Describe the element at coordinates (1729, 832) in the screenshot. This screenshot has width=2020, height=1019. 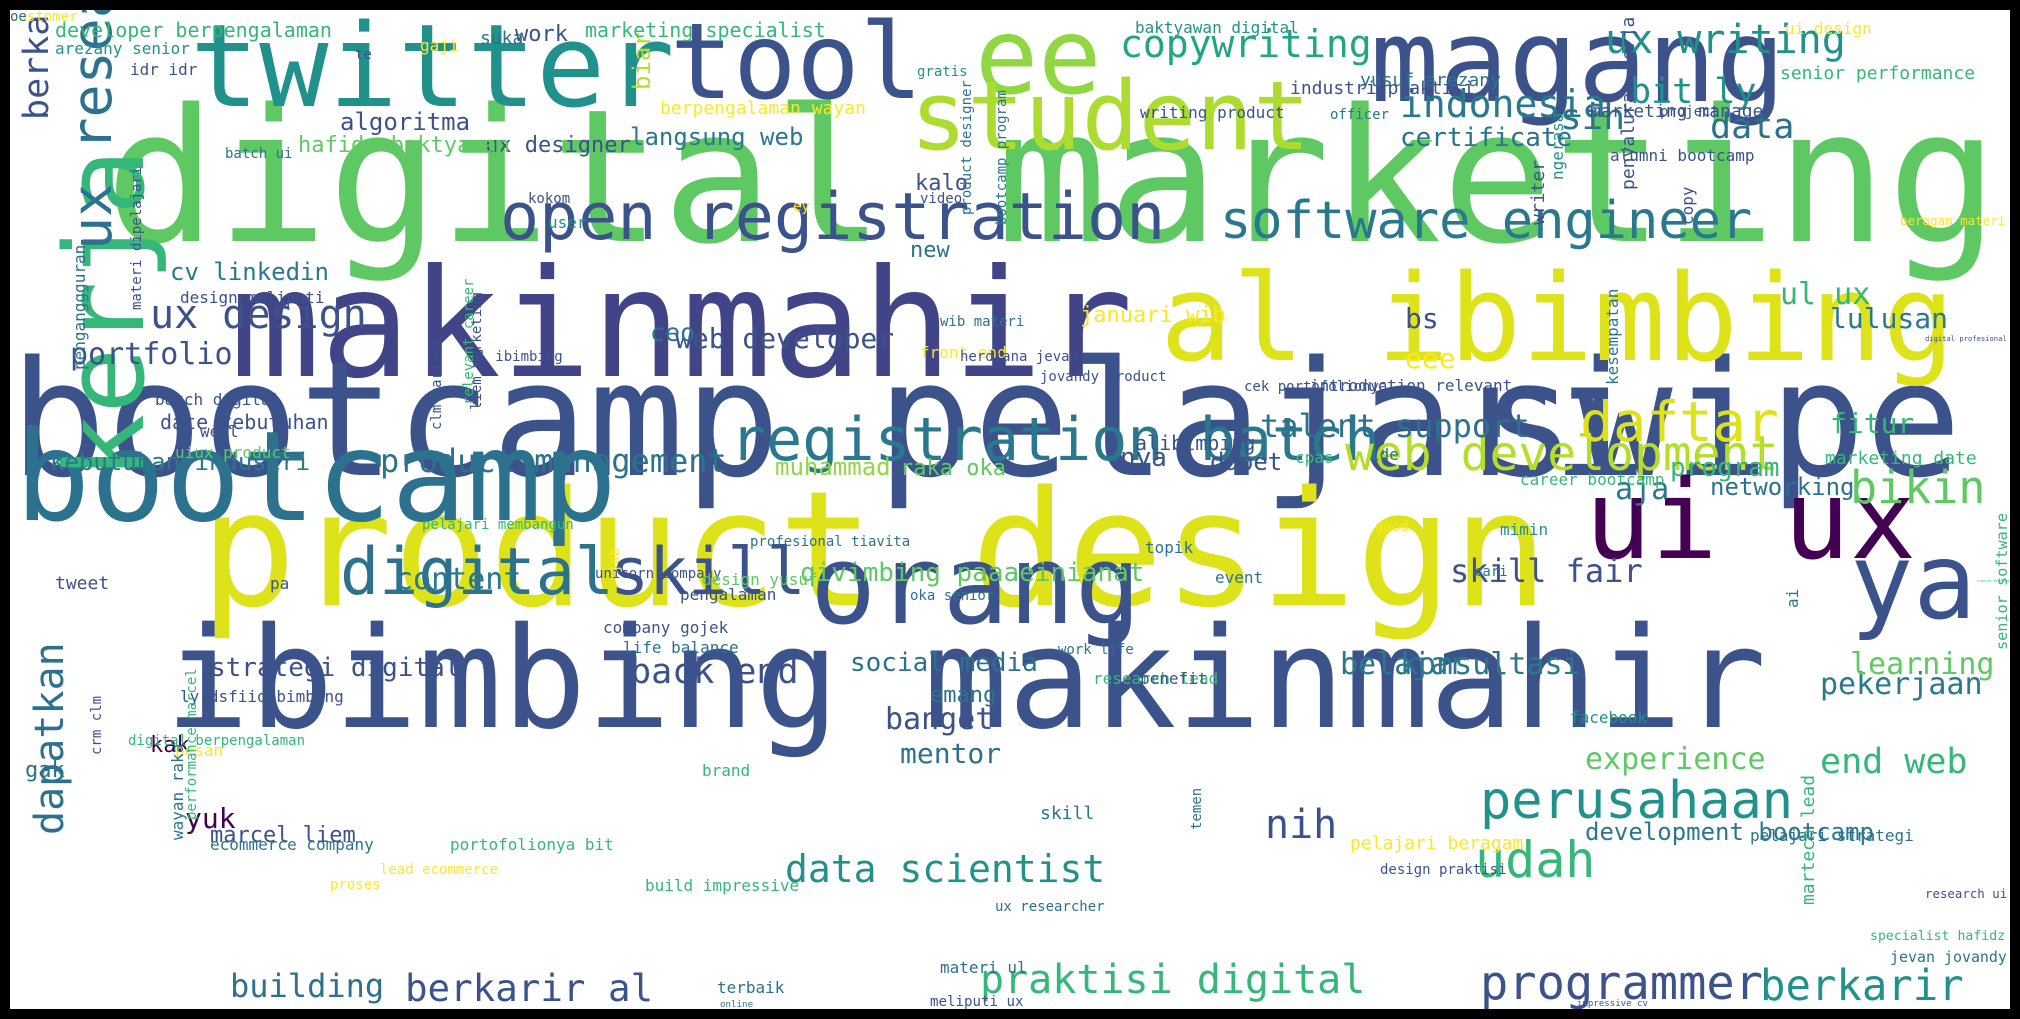
I see `cloud-word: development bootcamp` at that location.